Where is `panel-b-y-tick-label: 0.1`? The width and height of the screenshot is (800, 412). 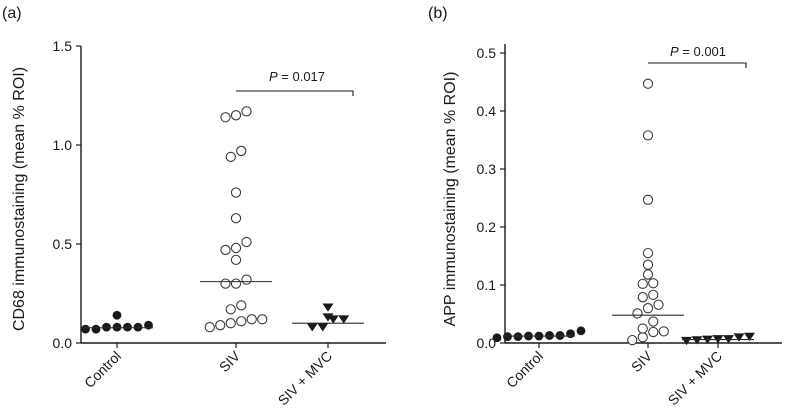
panel-b-y-tick-label: 0.1 is located at coordinates (487, 285).